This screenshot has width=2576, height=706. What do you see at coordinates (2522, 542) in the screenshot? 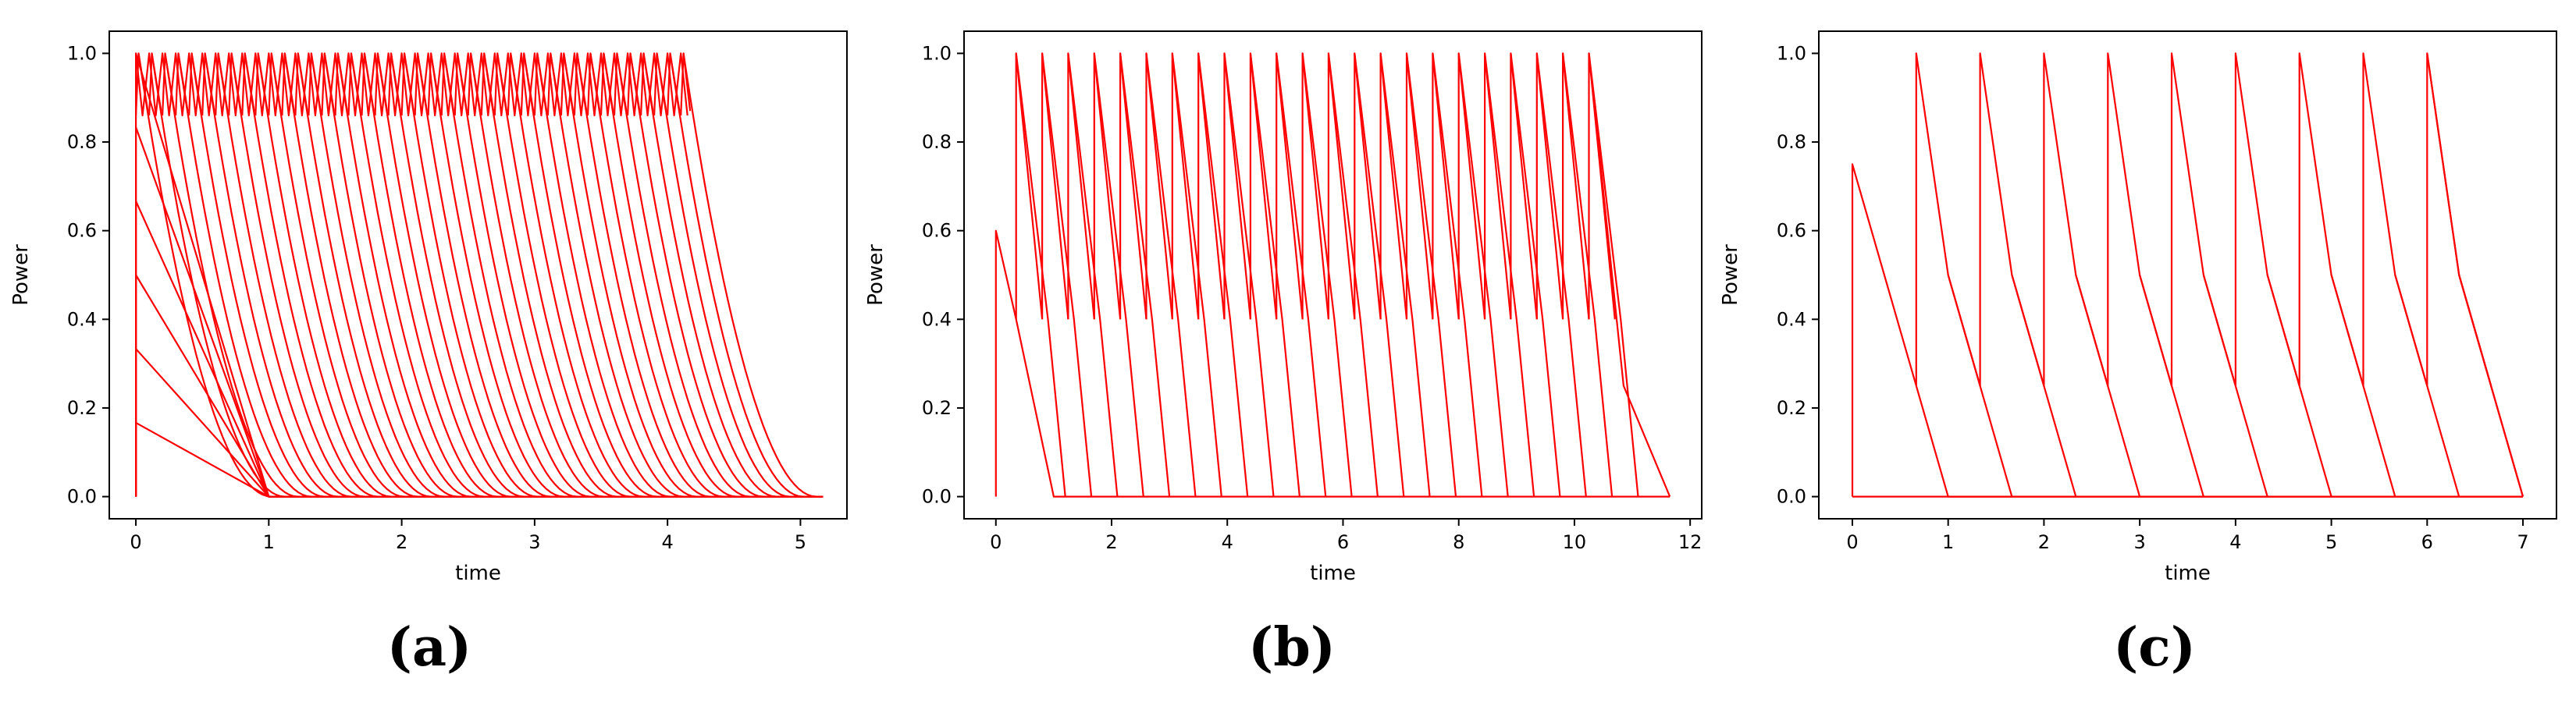
I see `x-tick-label: 7` at bounding box center [2522, 542].